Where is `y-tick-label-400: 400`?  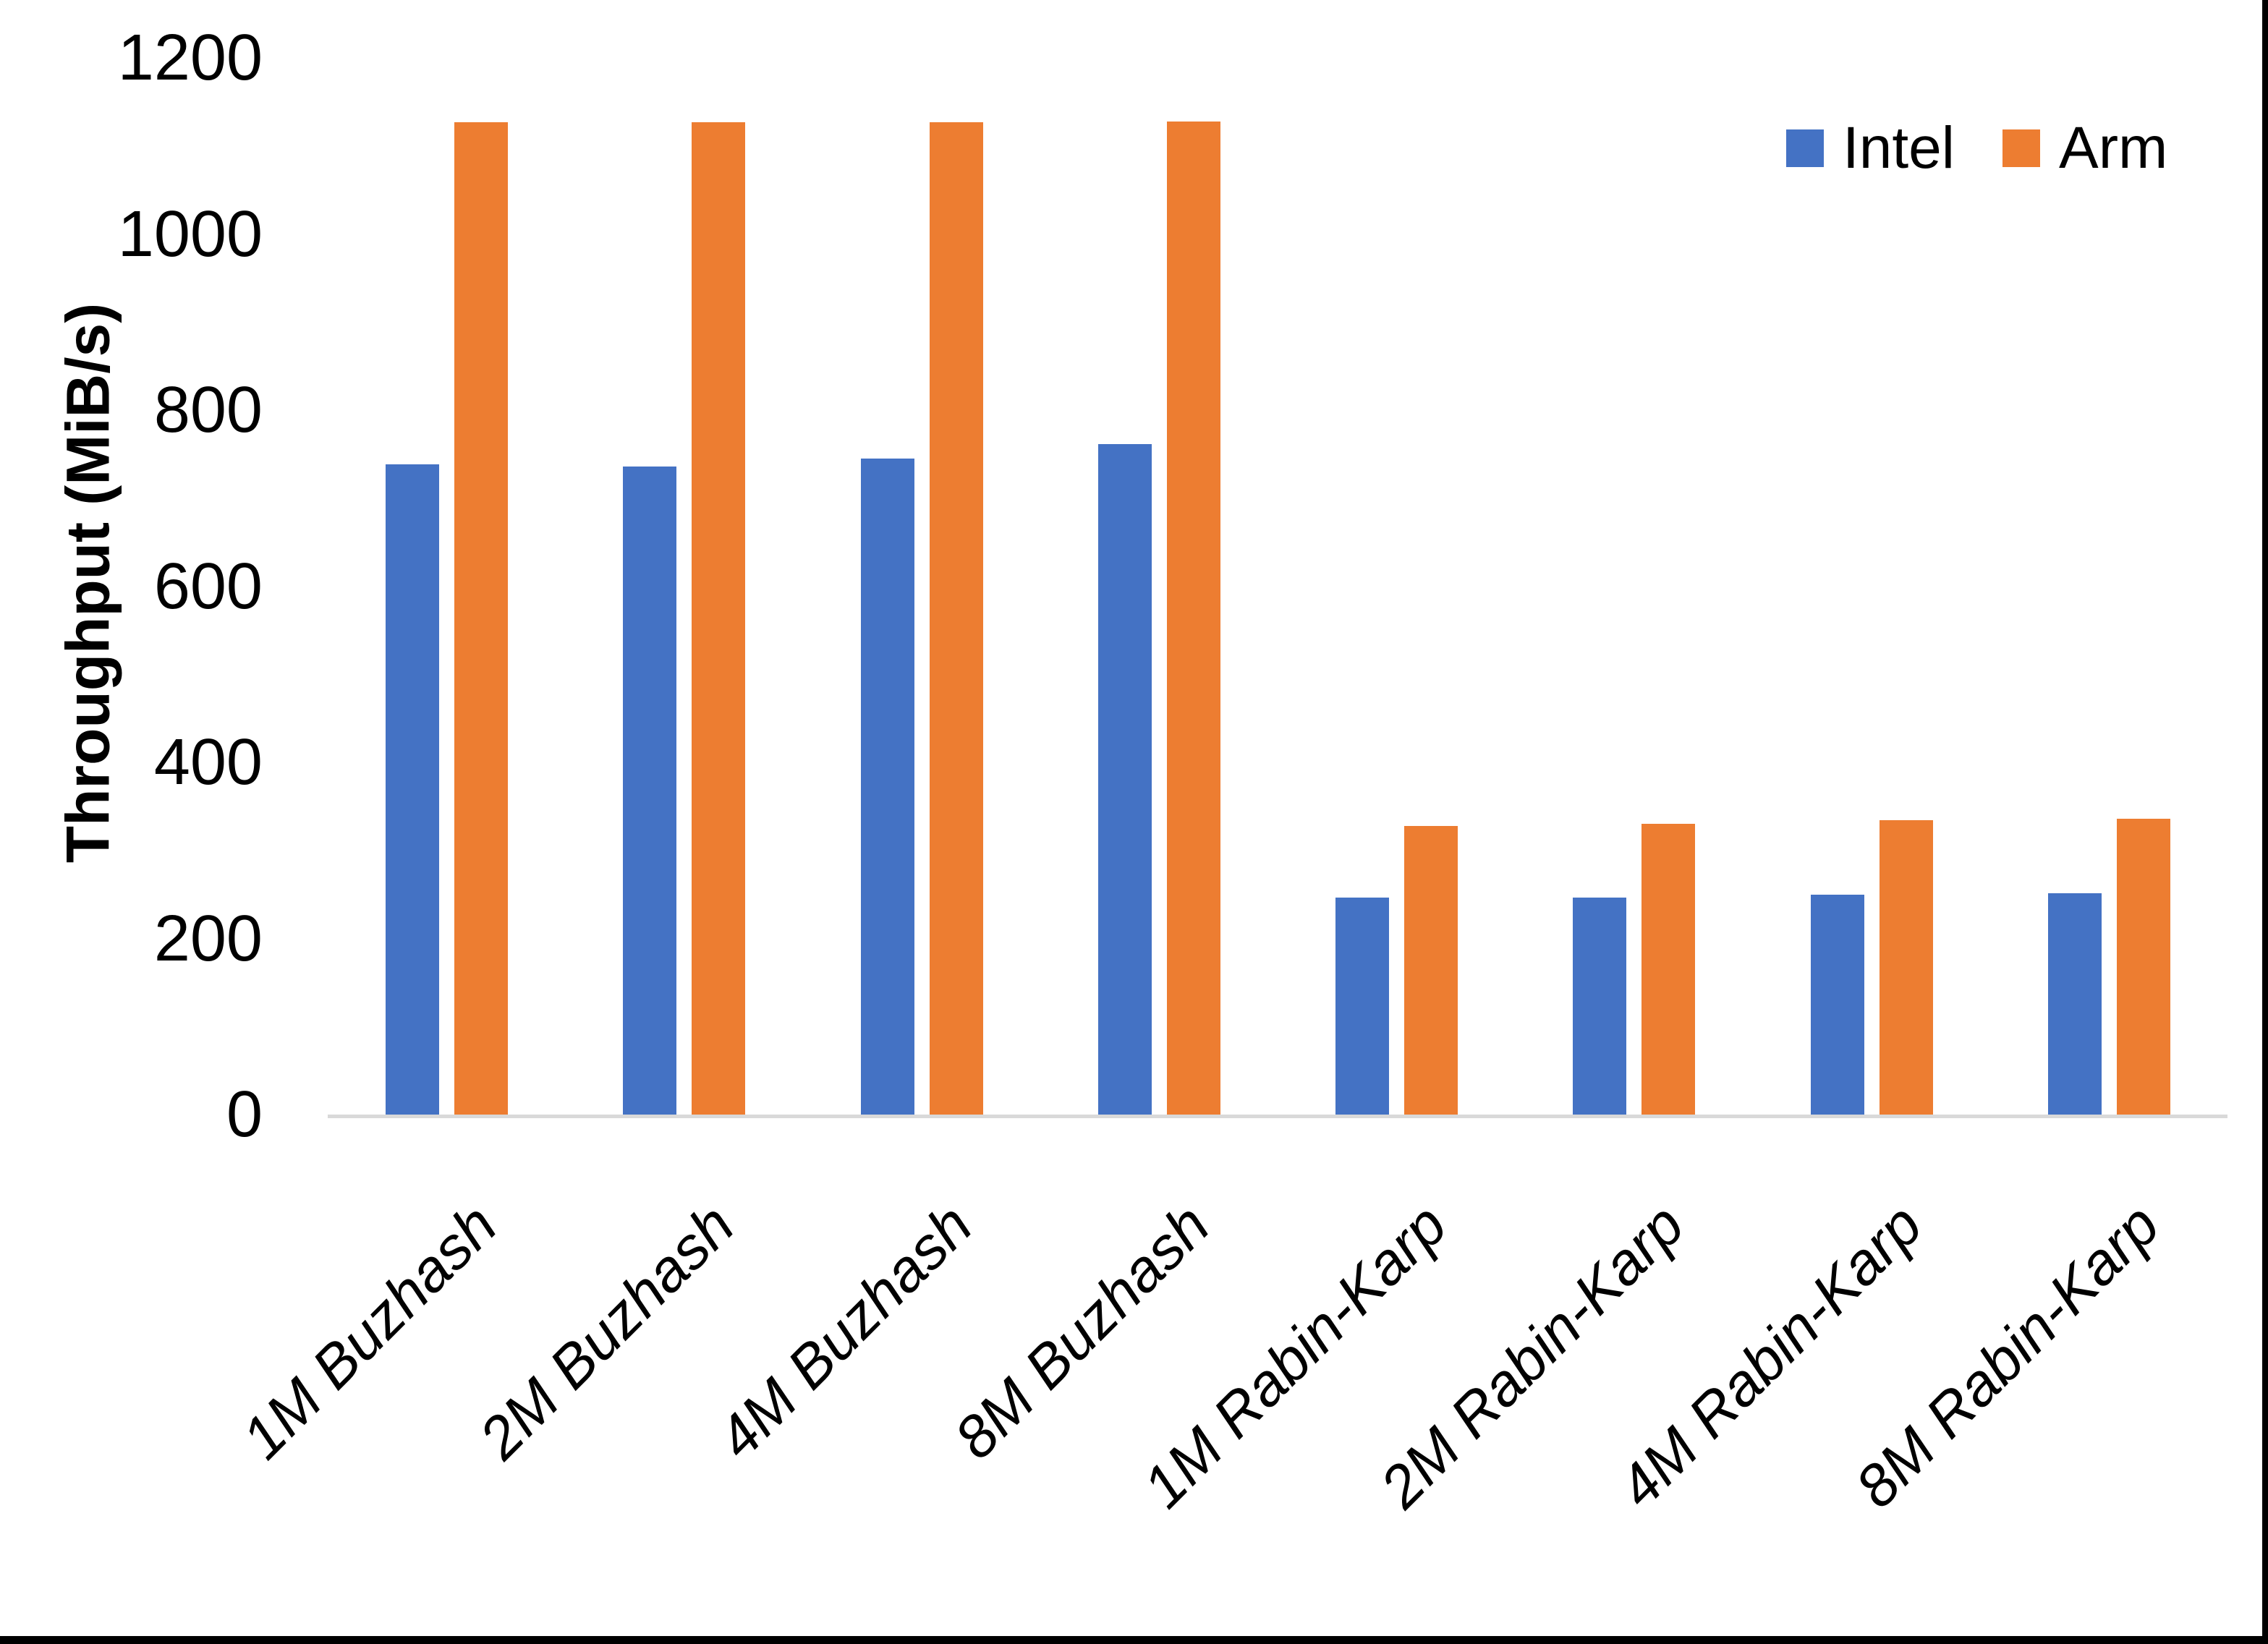
y-tick-label-400: 400 is located at coordinates (208, 762).